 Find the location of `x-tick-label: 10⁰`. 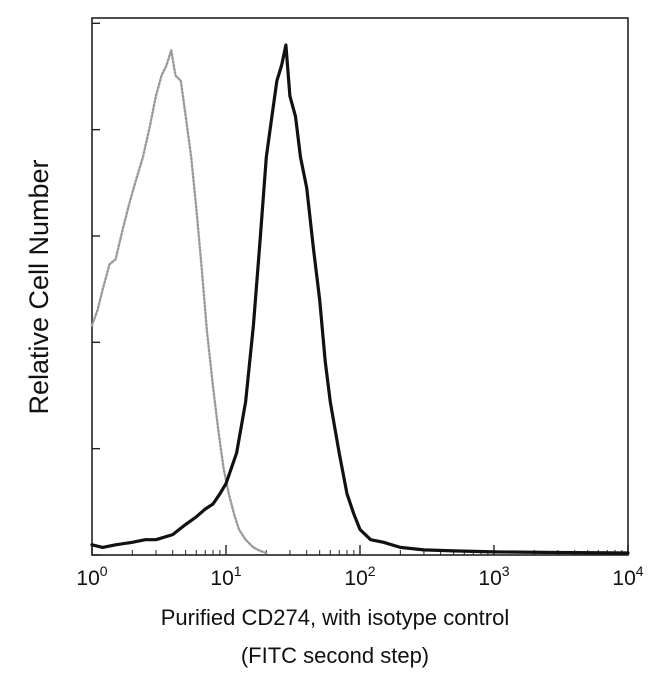

x-tick-label: 10⁰ is located at coordinates (91, 576).